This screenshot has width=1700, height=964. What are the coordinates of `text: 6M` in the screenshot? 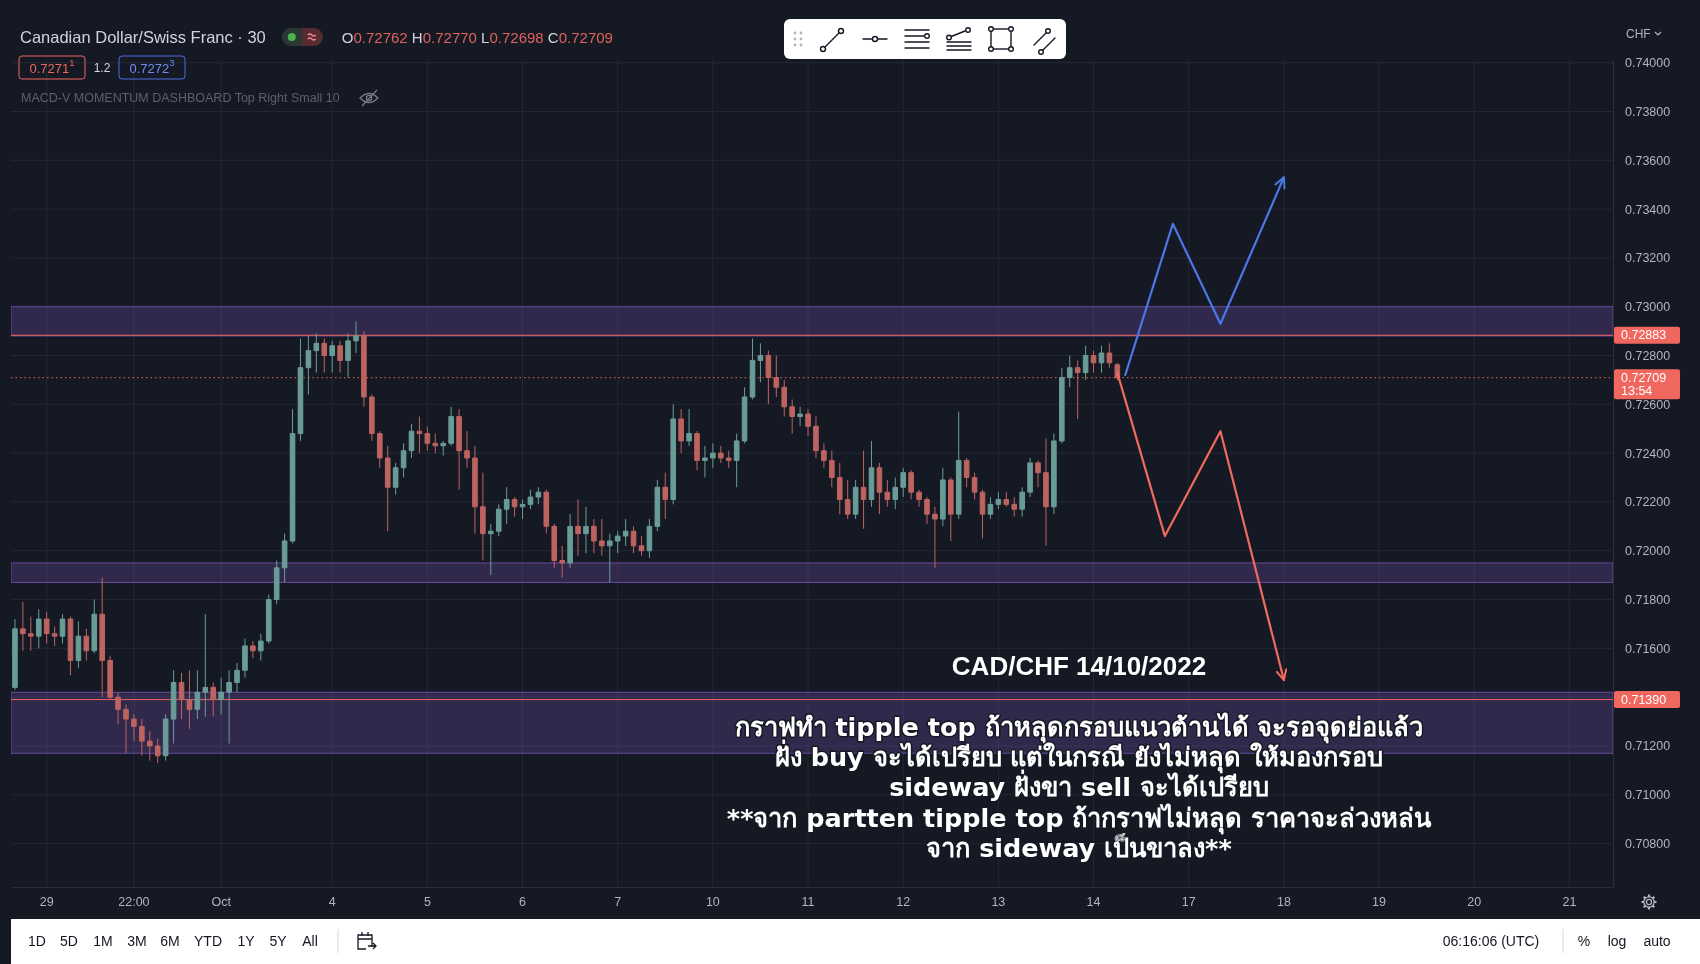 It's located at (170, 941).